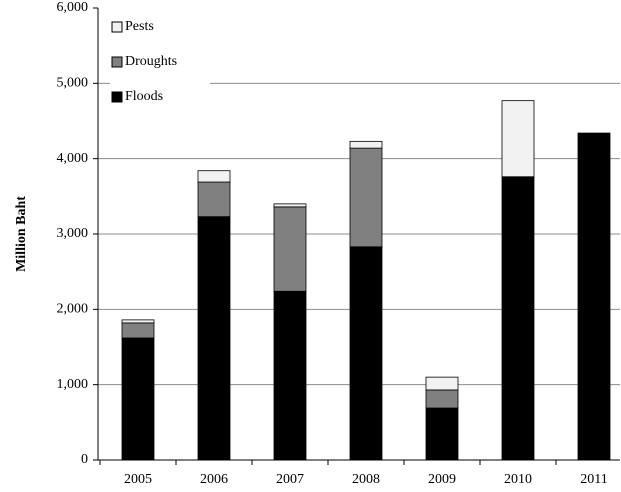  Describe the element at coordinates (84, 459) in the screenshot. I see `y-tick-label: 0` at that location.